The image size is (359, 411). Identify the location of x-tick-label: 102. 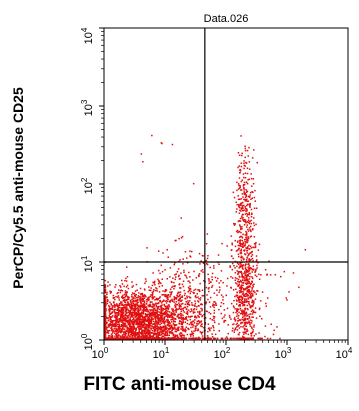
(222, 353).